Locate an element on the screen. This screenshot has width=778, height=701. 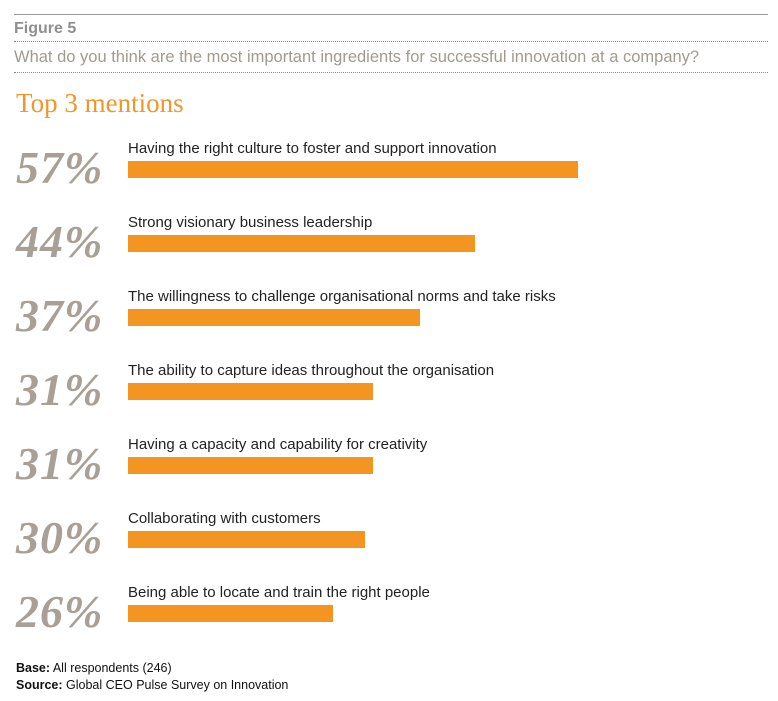
base-text: All respondents (246) is located at coordinates (112, 668).